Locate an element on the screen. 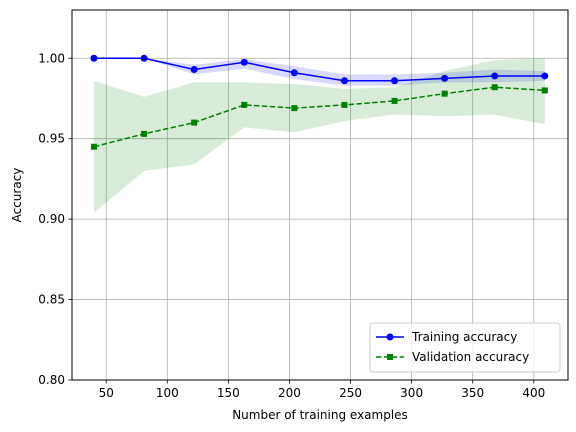  y-tick-label: 0.90 is located at coordinates (51, 219).